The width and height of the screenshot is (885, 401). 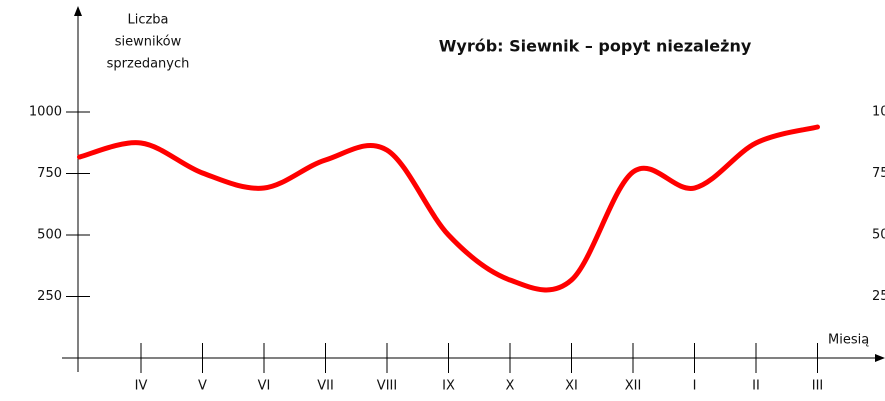 I want to click on y-axis-label: Liczba, so click(x=147, y=20).